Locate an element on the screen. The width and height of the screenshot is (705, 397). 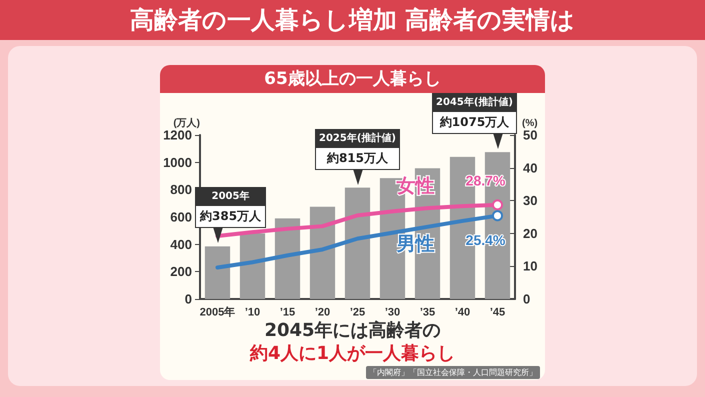
x-tick-label: ’40 is located at coordinates (462, 312).